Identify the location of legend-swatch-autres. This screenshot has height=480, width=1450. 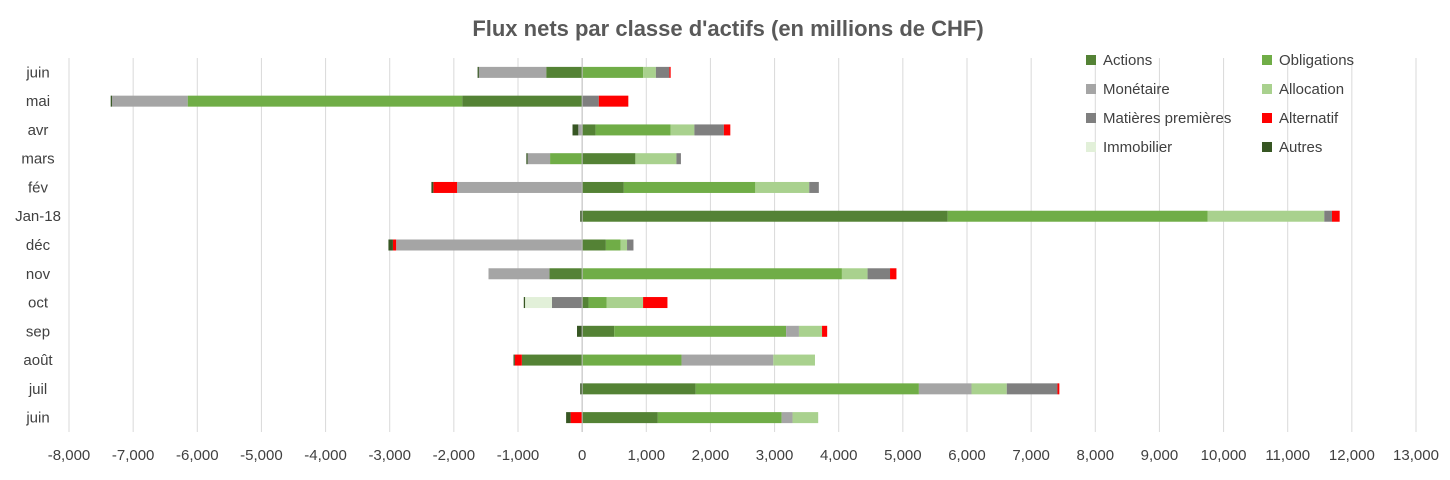
(1267, 147).